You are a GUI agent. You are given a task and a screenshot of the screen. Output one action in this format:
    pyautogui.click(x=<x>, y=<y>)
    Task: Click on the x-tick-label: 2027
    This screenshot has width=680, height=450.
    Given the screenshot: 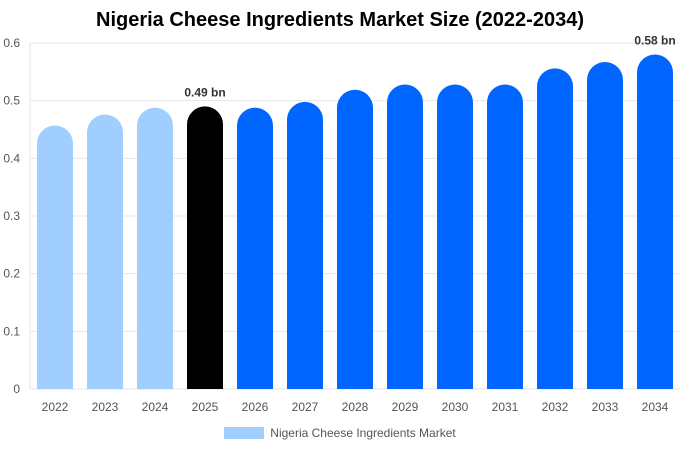 What is the action you would take?
    pyautogui.click(x=305, y=407)
    